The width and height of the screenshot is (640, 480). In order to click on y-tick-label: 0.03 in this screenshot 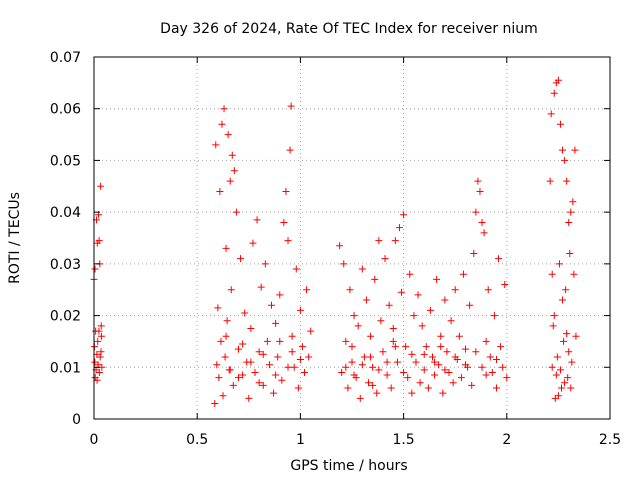, I will do `click(65, 265)`.